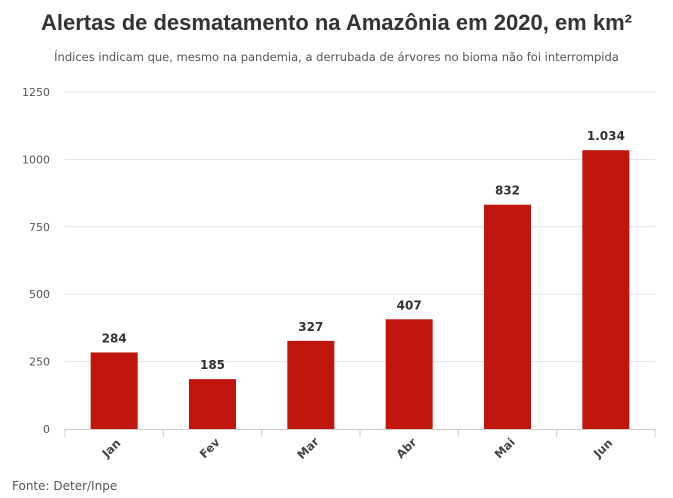 The image size is (673, 498). Describe the element at coordinates (65, 486) in the screenshot. I see `source-note: Fonte: Deter/Inpe` at that location.